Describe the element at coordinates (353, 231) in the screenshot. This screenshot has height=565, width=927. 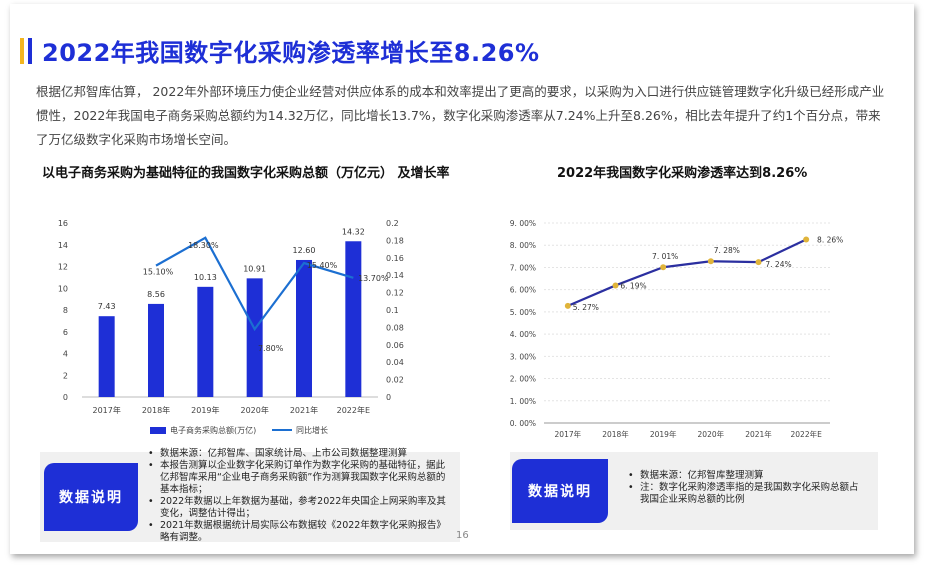
I see `bar-value-label: 14.32` at that location.